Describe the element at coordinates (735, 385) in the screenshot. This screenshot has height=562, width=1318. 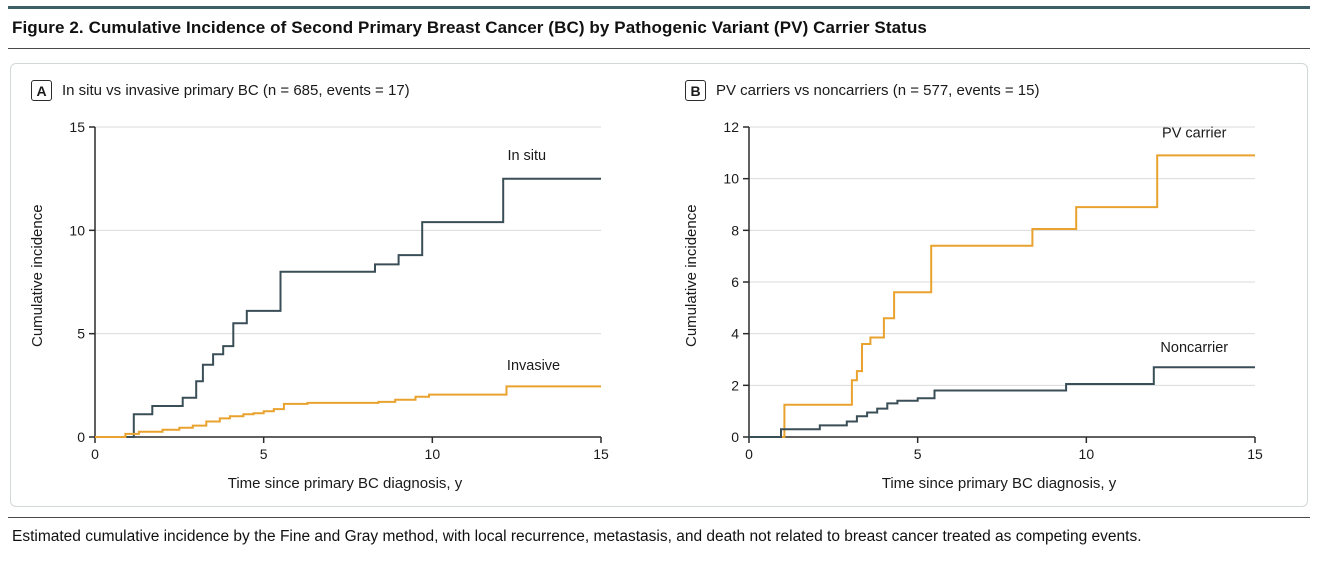
I see `y-tick-label: 2` at that location.